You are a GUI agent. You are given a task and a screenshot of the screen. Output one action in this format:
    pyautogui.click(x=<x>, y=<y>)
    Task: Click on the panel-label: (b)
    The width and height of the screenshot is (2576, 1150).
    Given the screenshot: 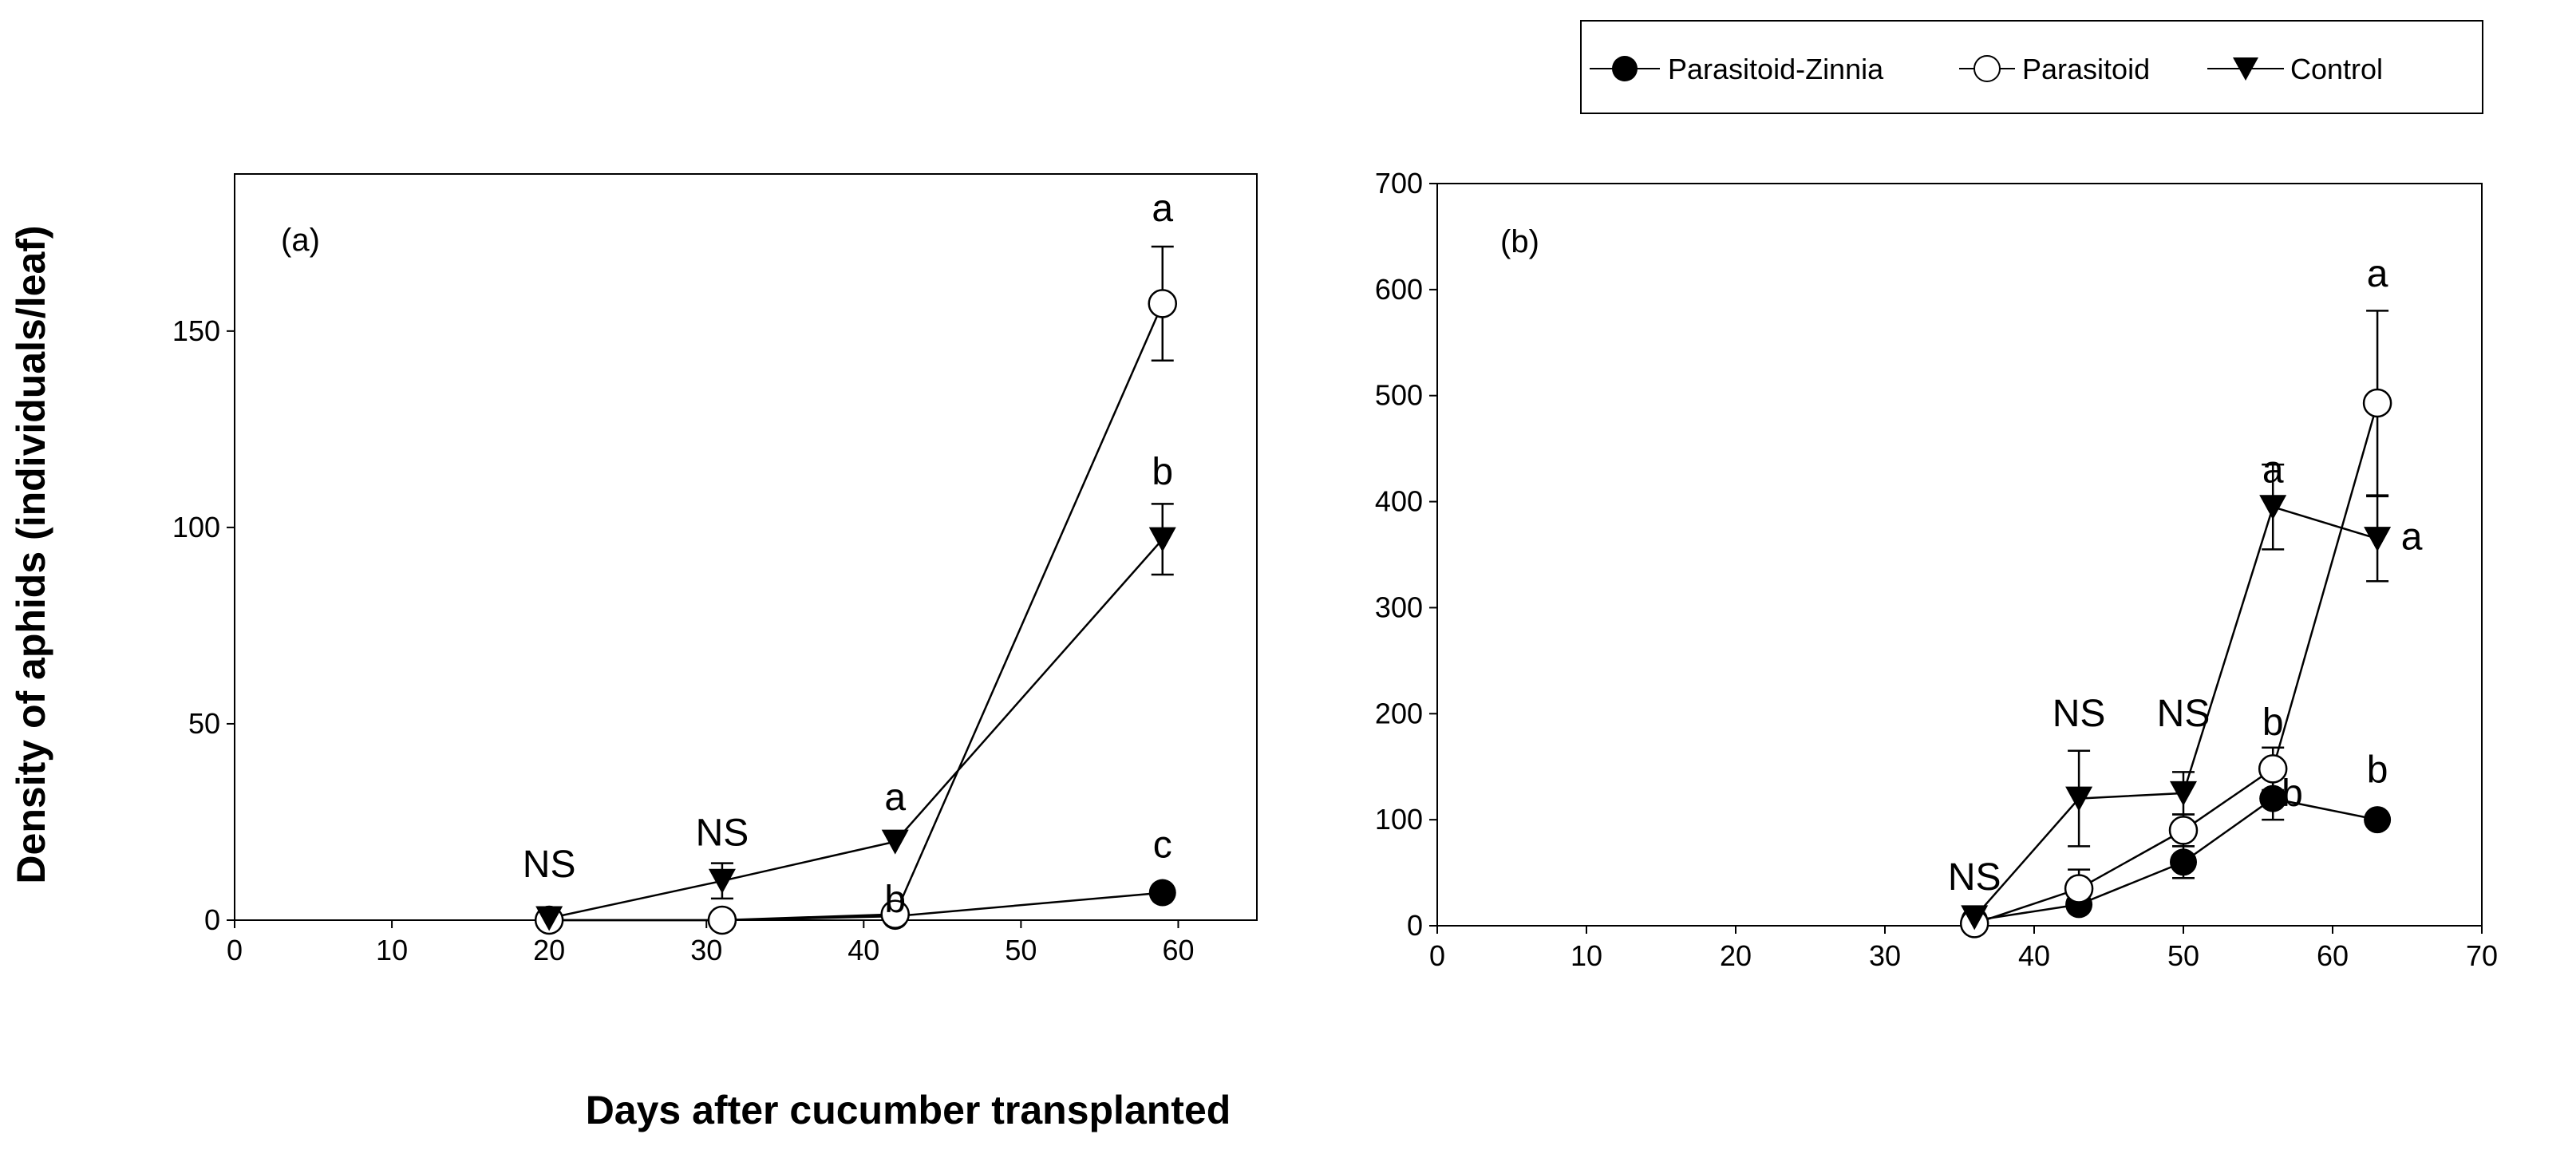 What is the action you would take?
    pyautogui.click(x=1519, y=241)
    